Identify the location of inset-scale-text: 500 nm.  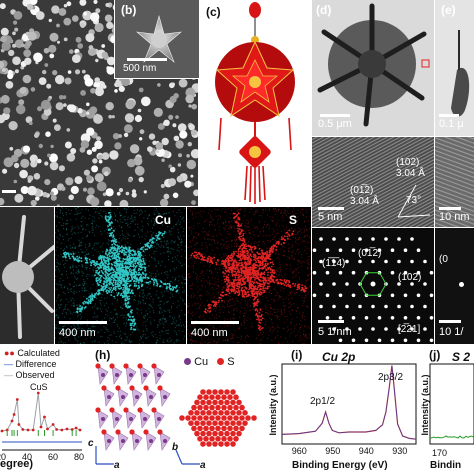
(140, 68).